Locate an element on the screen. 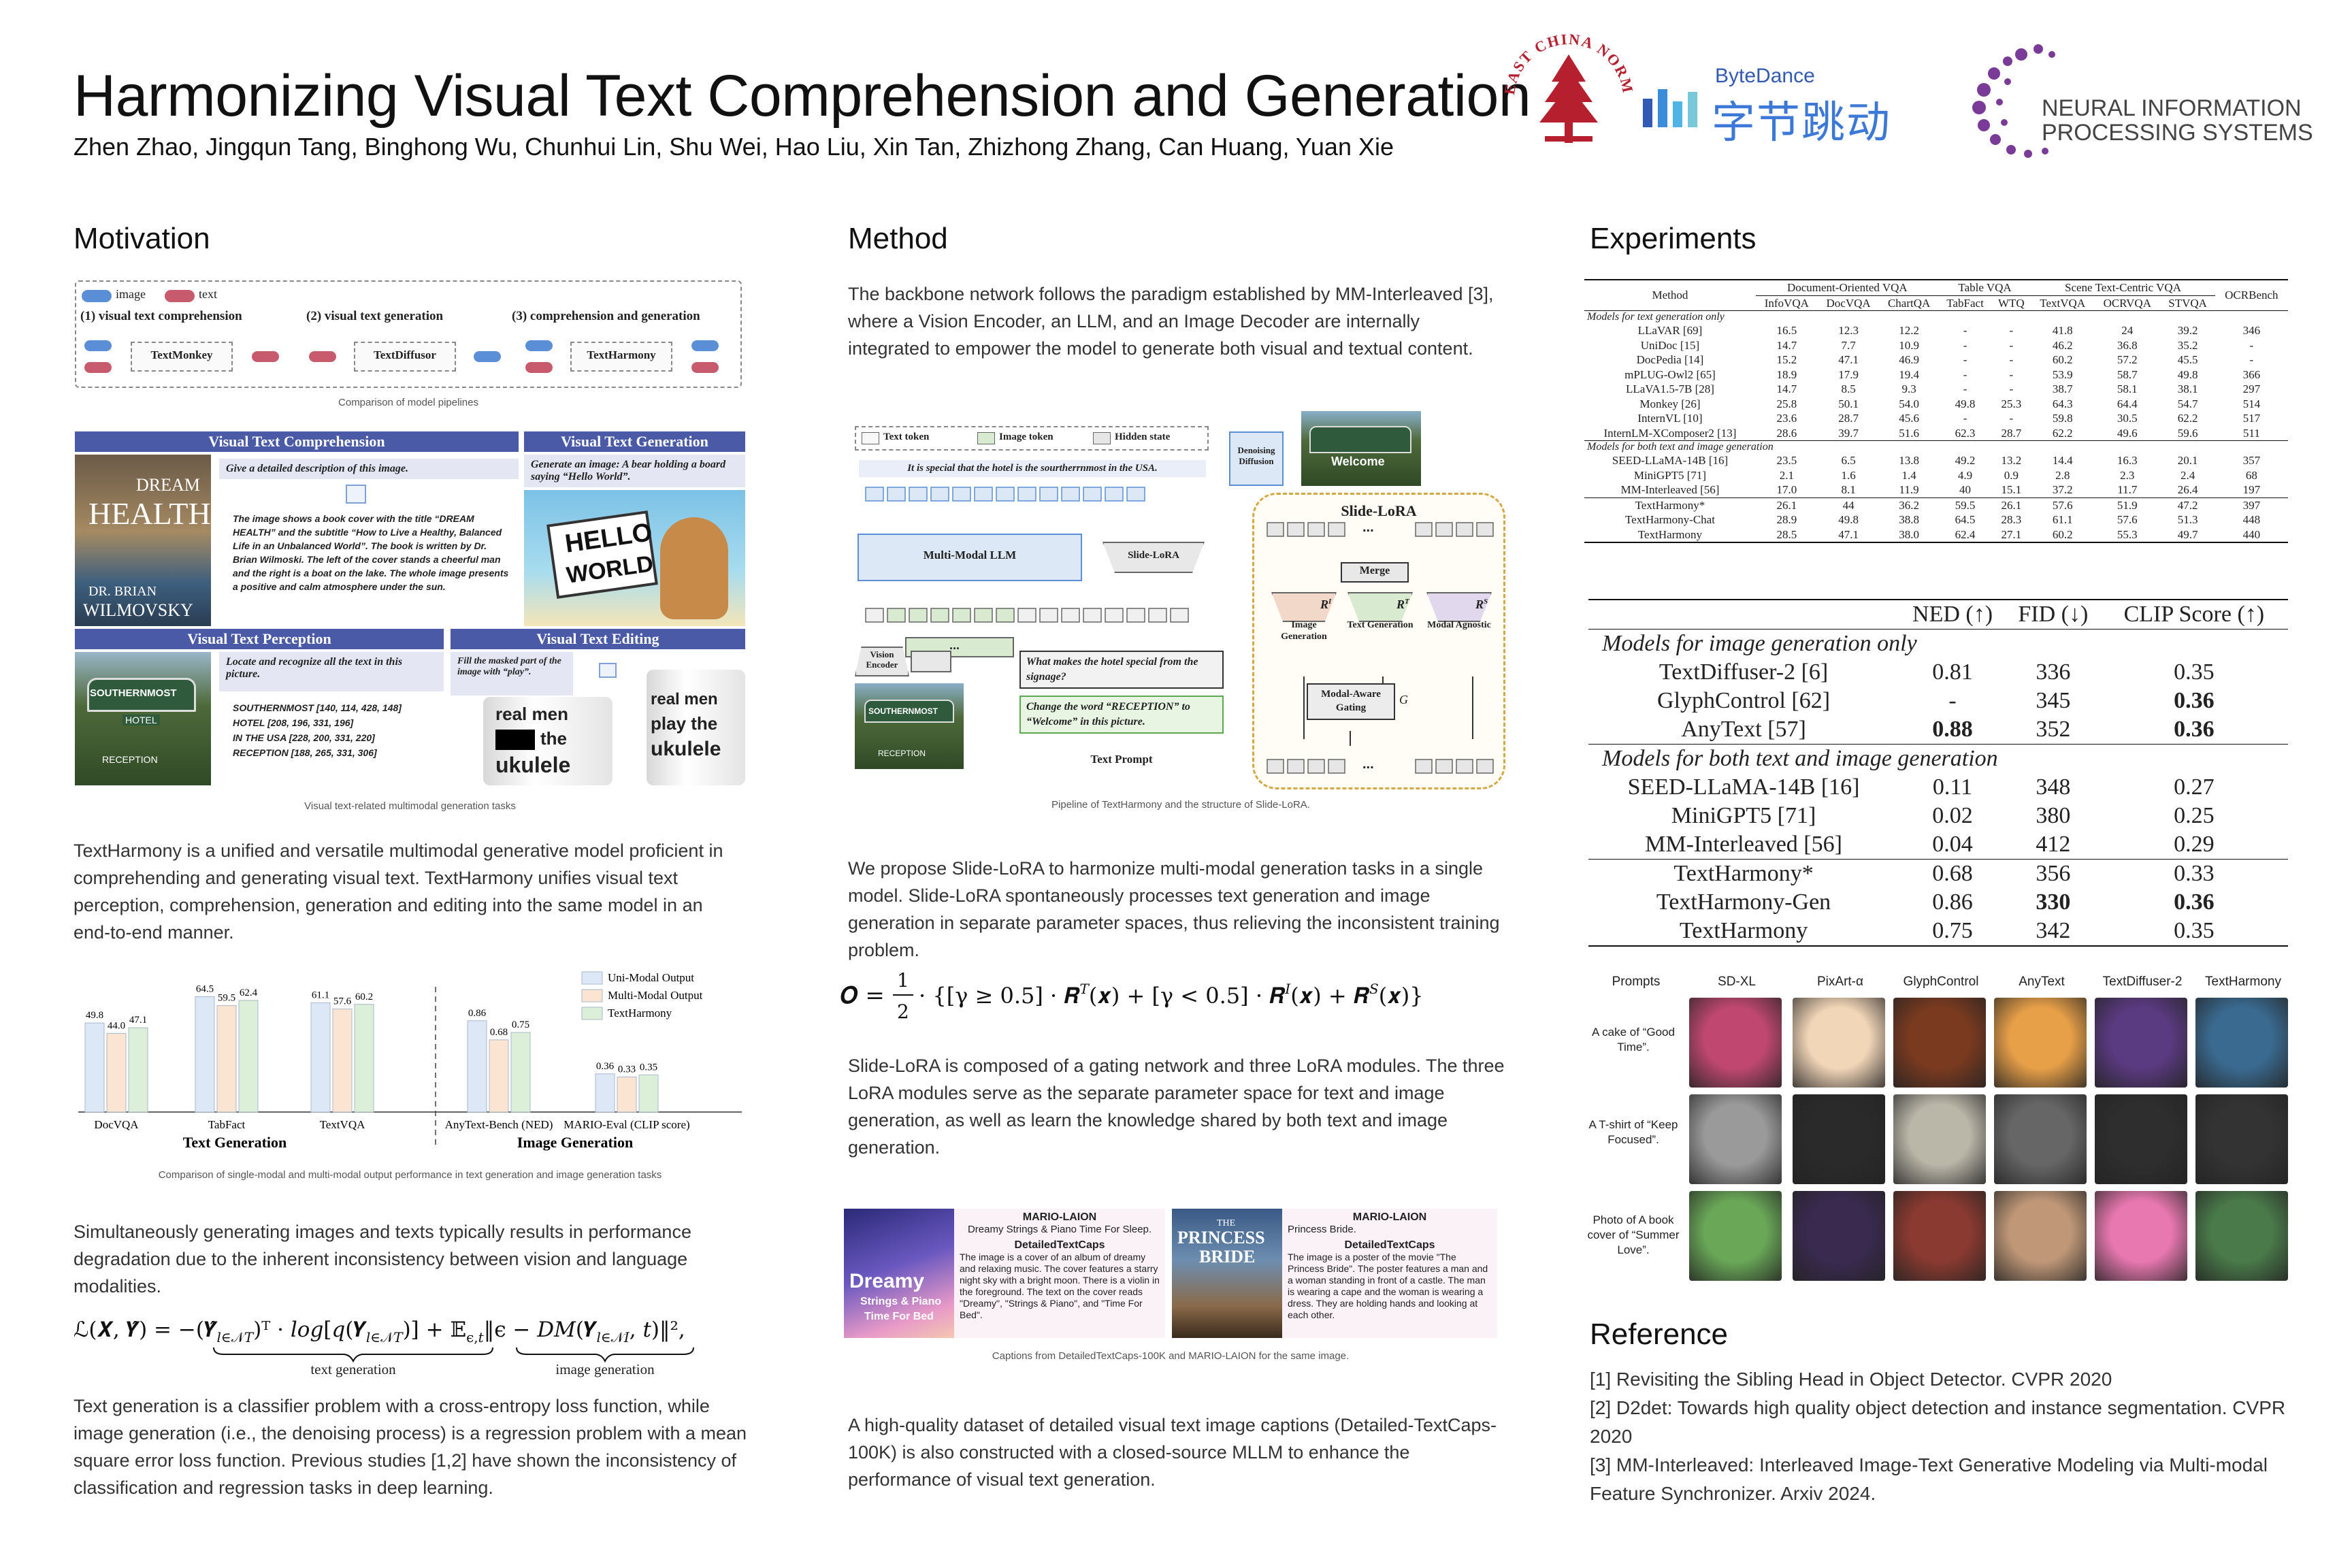 The image size is (2352, 1568). x-tick-label: TabFact is located at coordinates (227, 1125).